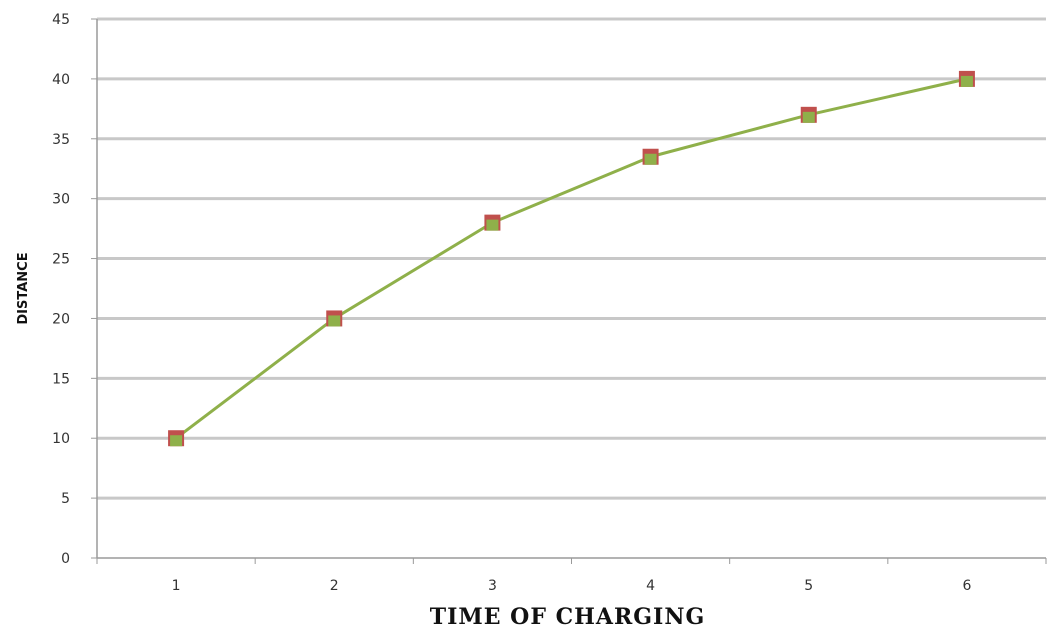  What do you see at coordinates (650, 586) in the screenshot?
I see `x-tick-label: 4` at bounding box center [650, 586].